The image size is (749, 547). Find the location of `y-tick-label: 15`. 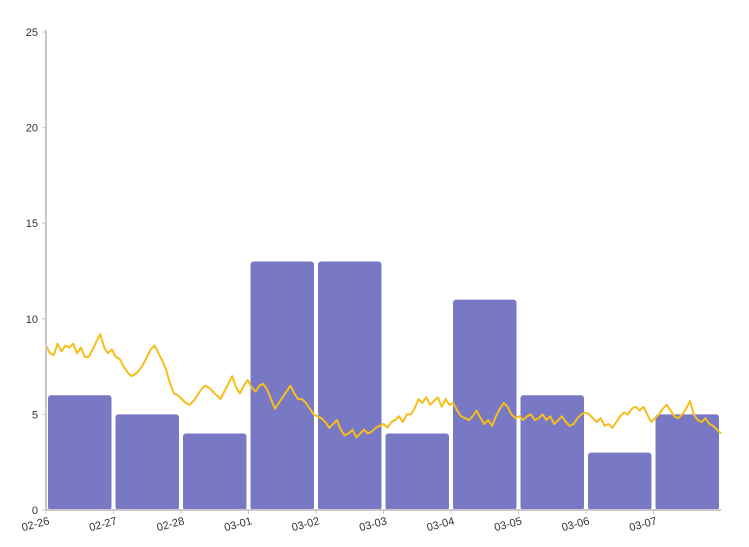

y-tick-label: 15 is located at coordinates (32, 224).